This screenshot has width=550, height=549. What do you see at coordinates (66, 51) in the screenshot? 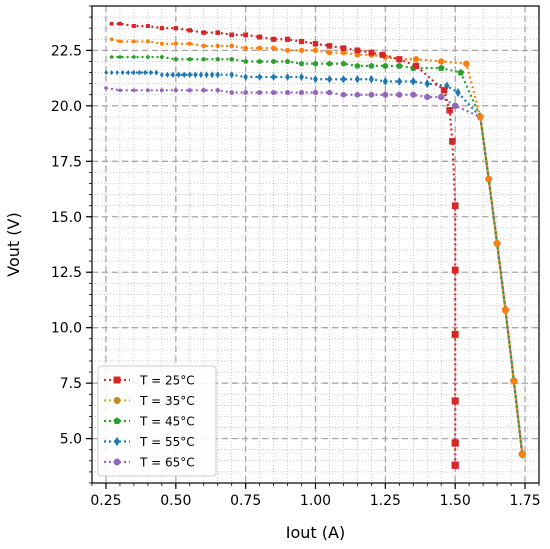
I see `y-tick-label: 22.5` at bounding box center [66, 51].